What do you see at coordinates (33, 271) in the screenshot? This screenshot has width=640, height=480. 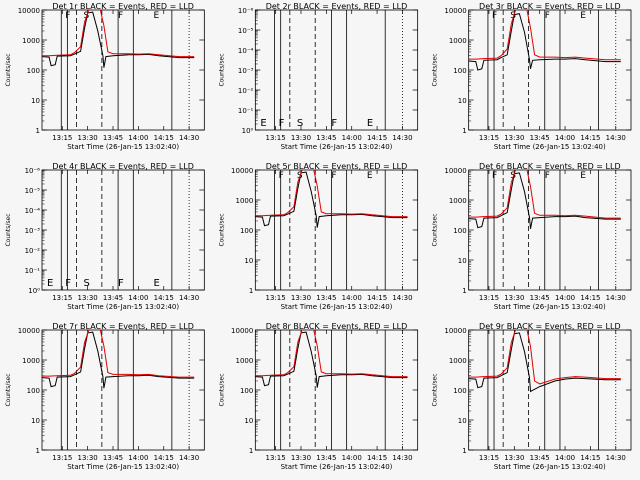 I see `y-tick-label: 10⁻¹` at bounding box center [33, 271].